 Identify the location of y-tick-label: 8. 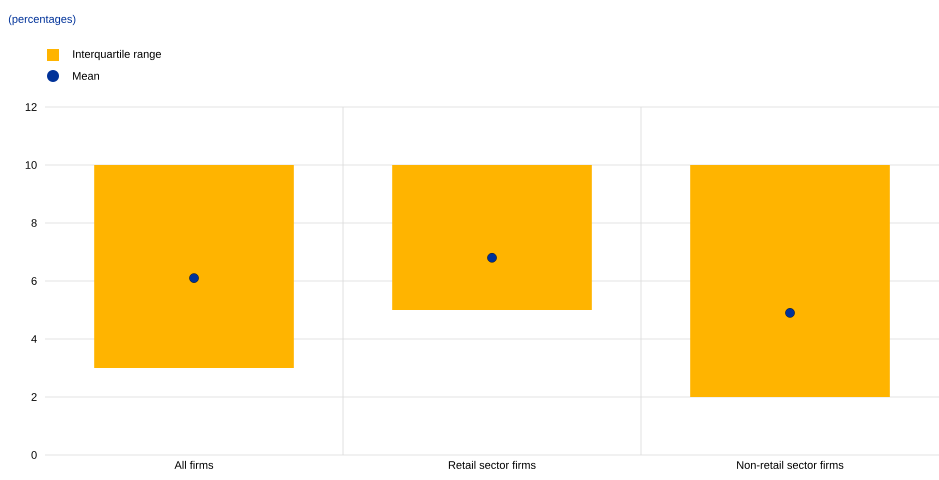
(34, 223).